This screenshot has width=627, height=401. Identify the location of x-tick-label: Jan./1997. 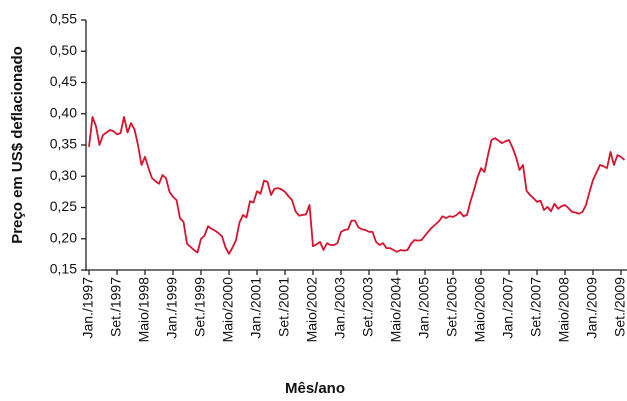
(88, 308).